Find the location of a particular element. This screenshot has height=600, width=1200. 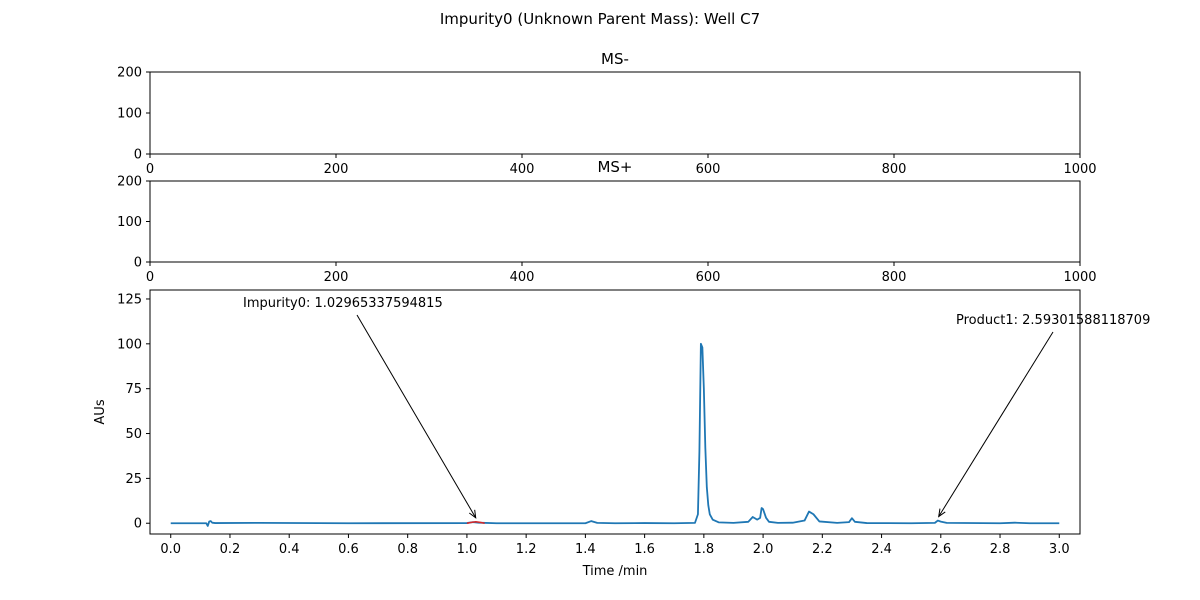

chromatogram-ylabel: AUs is located at coordinates (100, 411).